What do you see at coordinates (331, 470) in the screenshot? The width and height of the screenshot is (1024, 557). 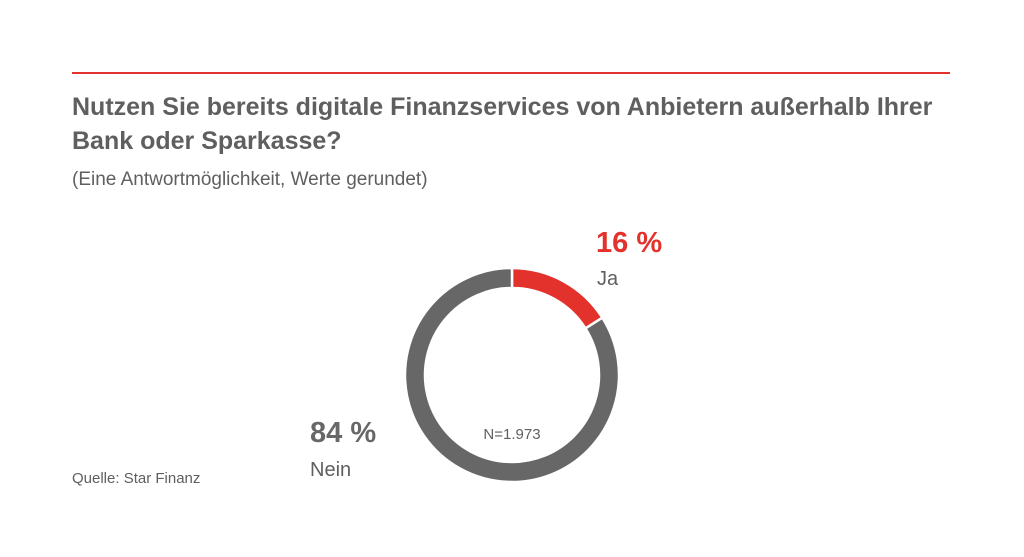 I see `slice-nein-label: Nein` at bounding box center [331, 470].